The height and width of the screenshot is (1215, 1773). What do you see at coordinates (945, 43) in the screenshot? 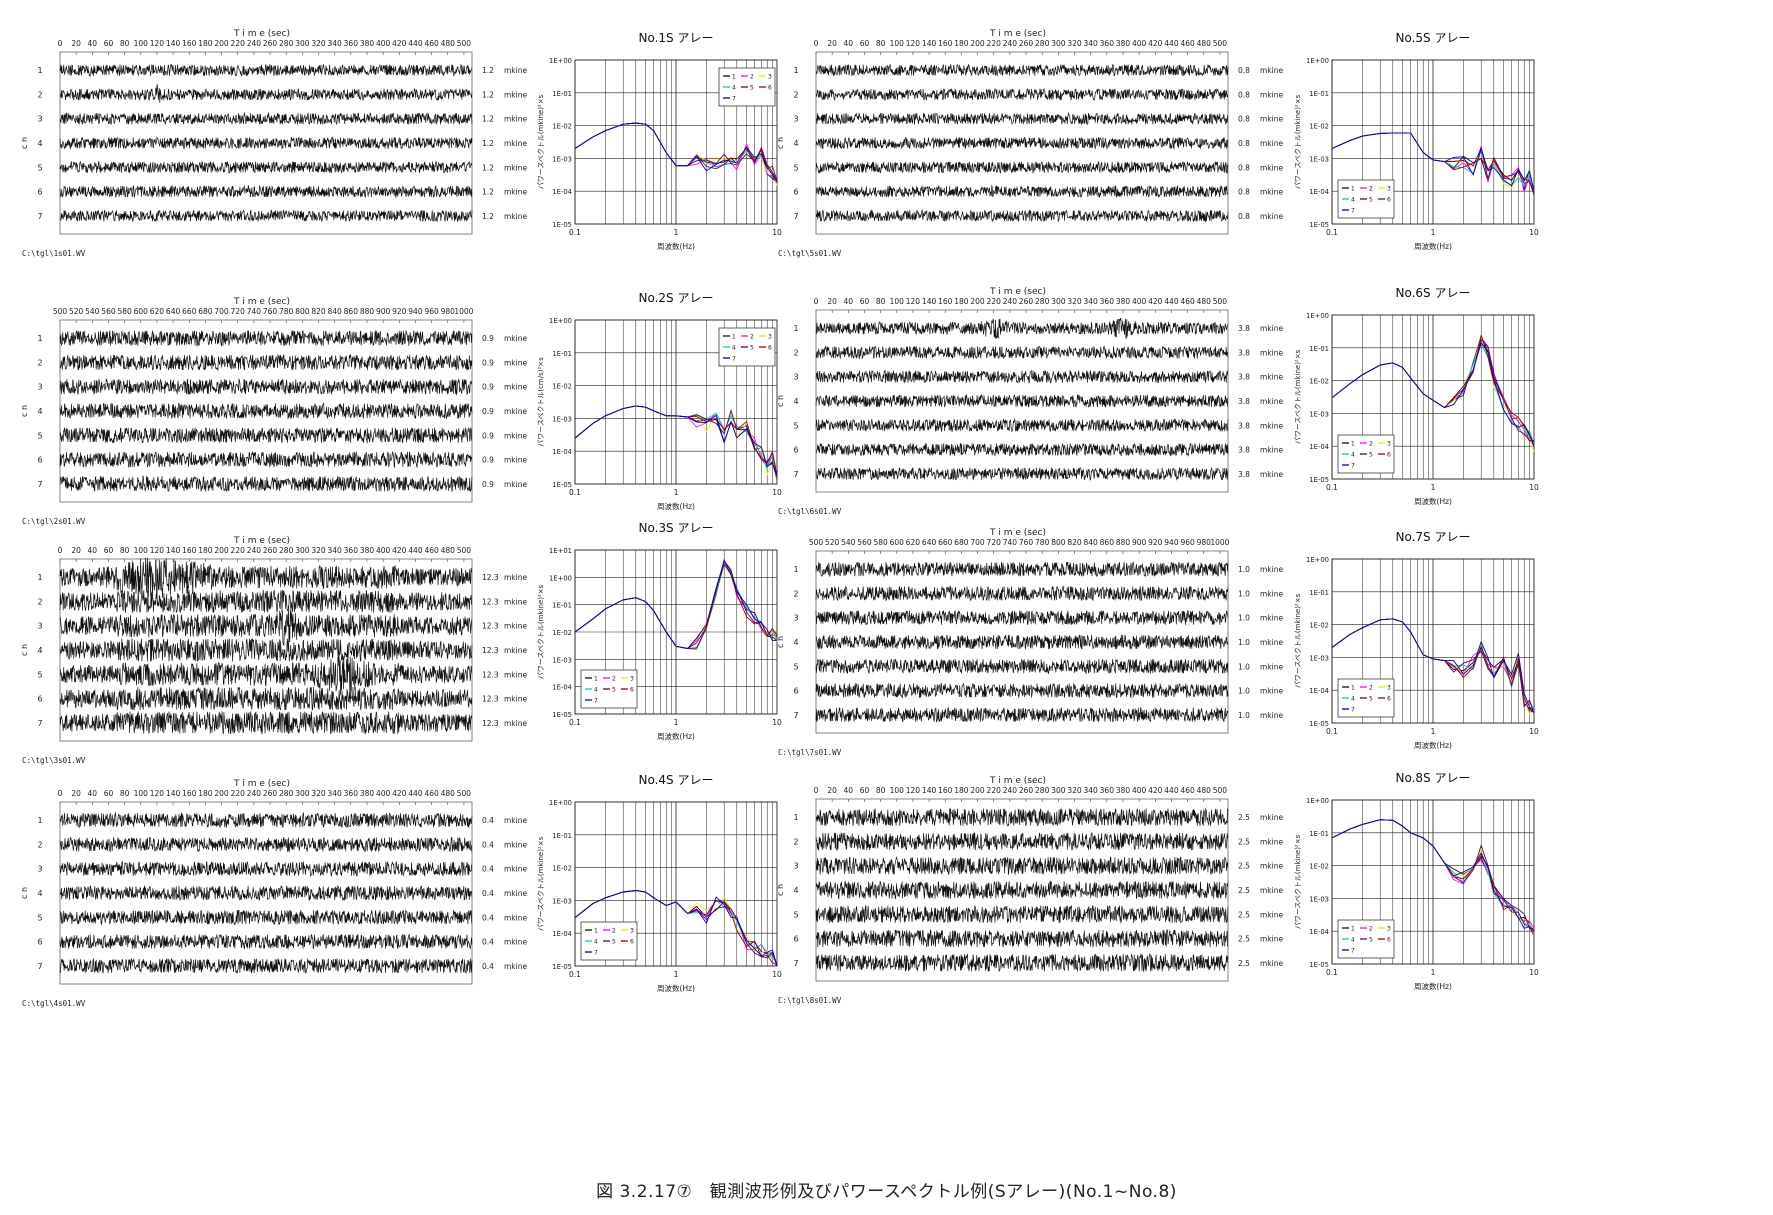
I see `x-tick-label: 160` at bounding box center [945, 43].